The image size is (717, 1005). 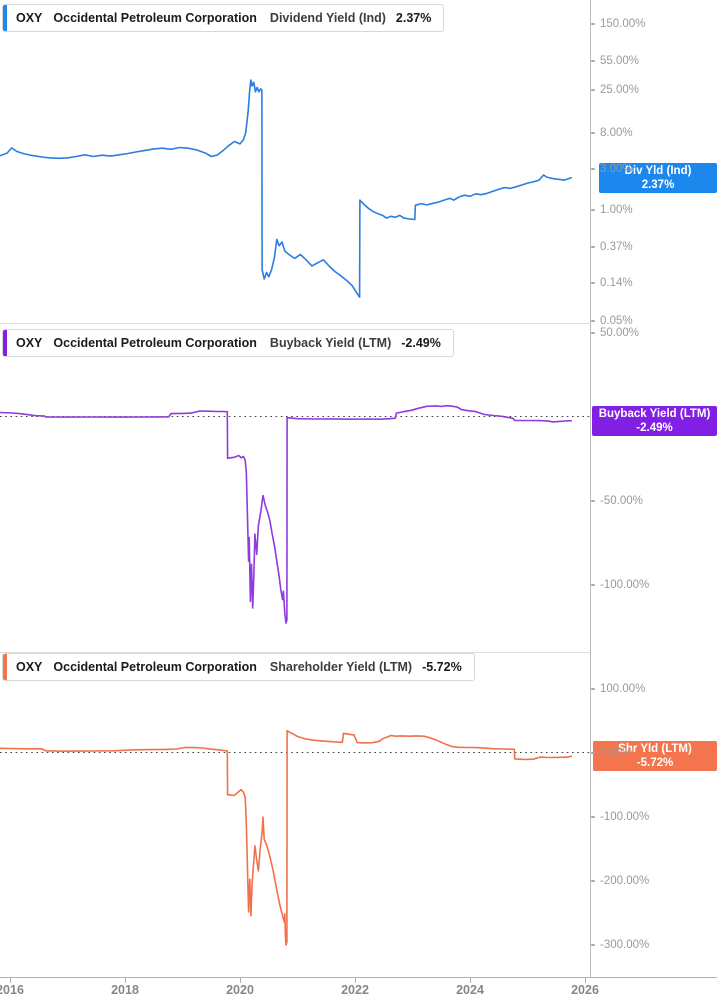 I want to click on y-tick-label: 0.37%, so click(x=616, y=246).